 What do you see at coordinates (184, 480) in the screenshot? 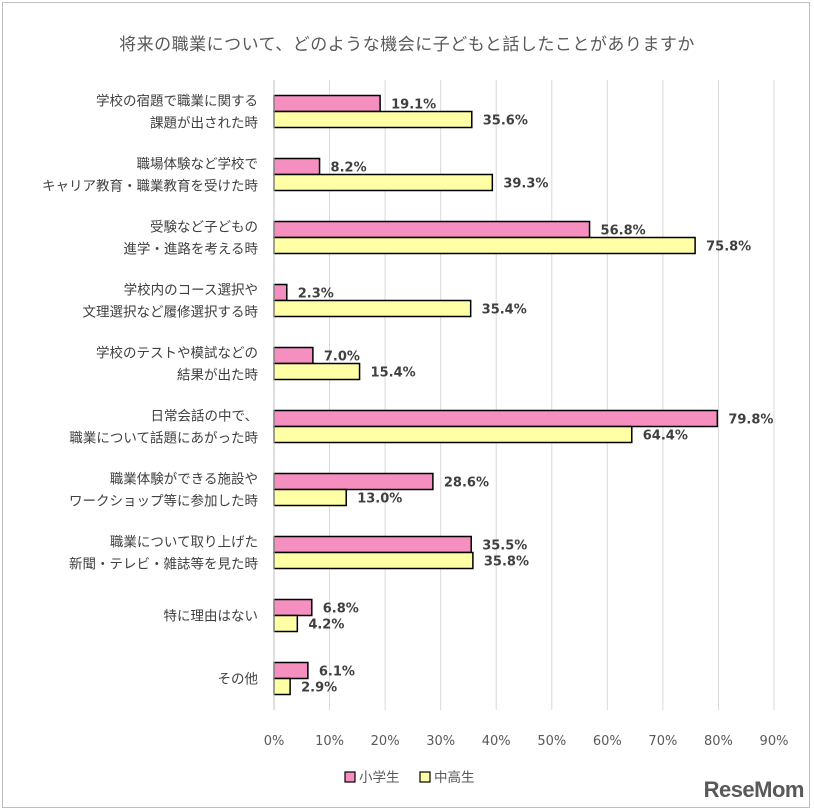
I see `category-label: 職業体験ができる施設や` at bounding box center [184, 480].